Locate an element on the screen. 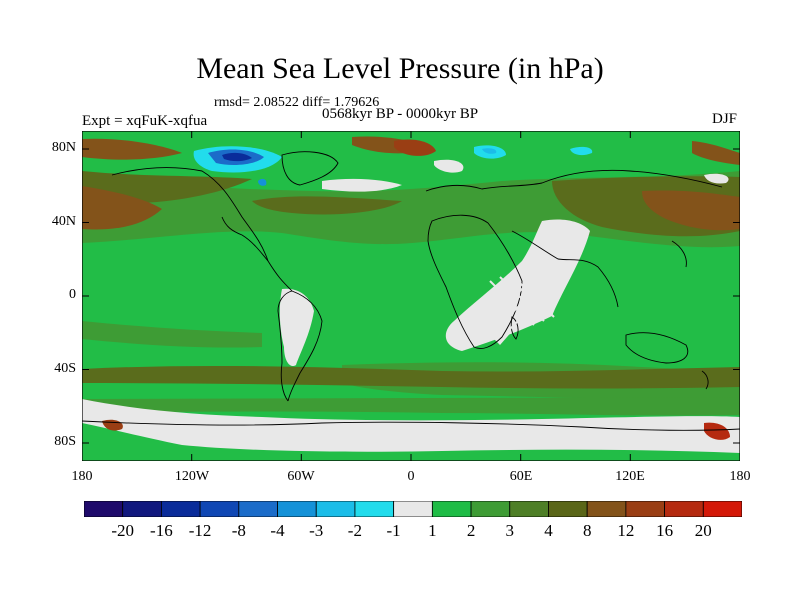  experiment-label: Expt = xqFuK-xqfua is located at coordinates (145, 121).